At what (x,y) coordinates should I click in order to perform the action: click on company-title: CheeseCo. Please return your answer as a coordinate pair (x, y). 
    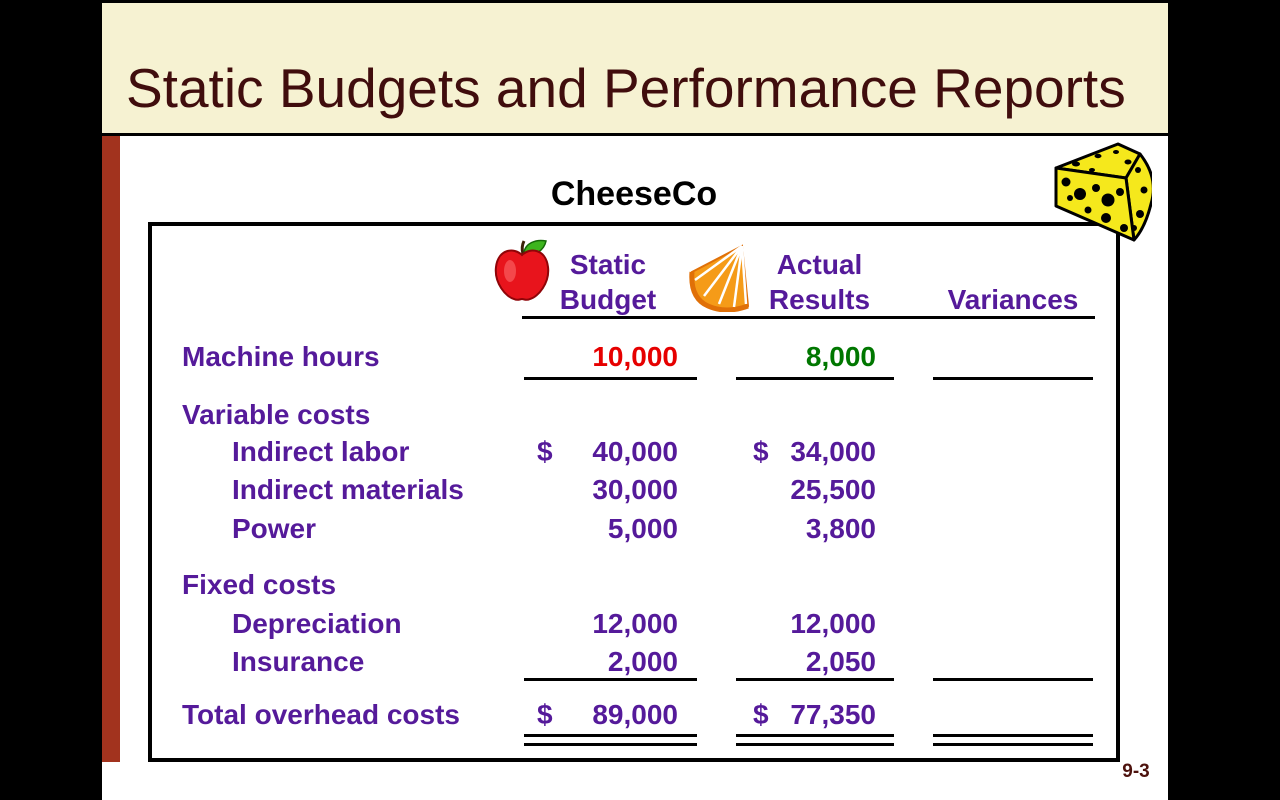
    Looking at the image, I should click on (634, 194).